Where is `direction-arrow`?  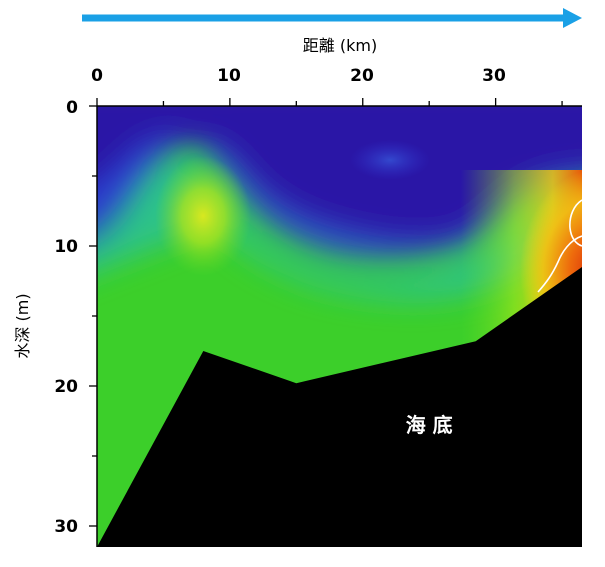
direction-arrow is located at coordinates (332, 18).